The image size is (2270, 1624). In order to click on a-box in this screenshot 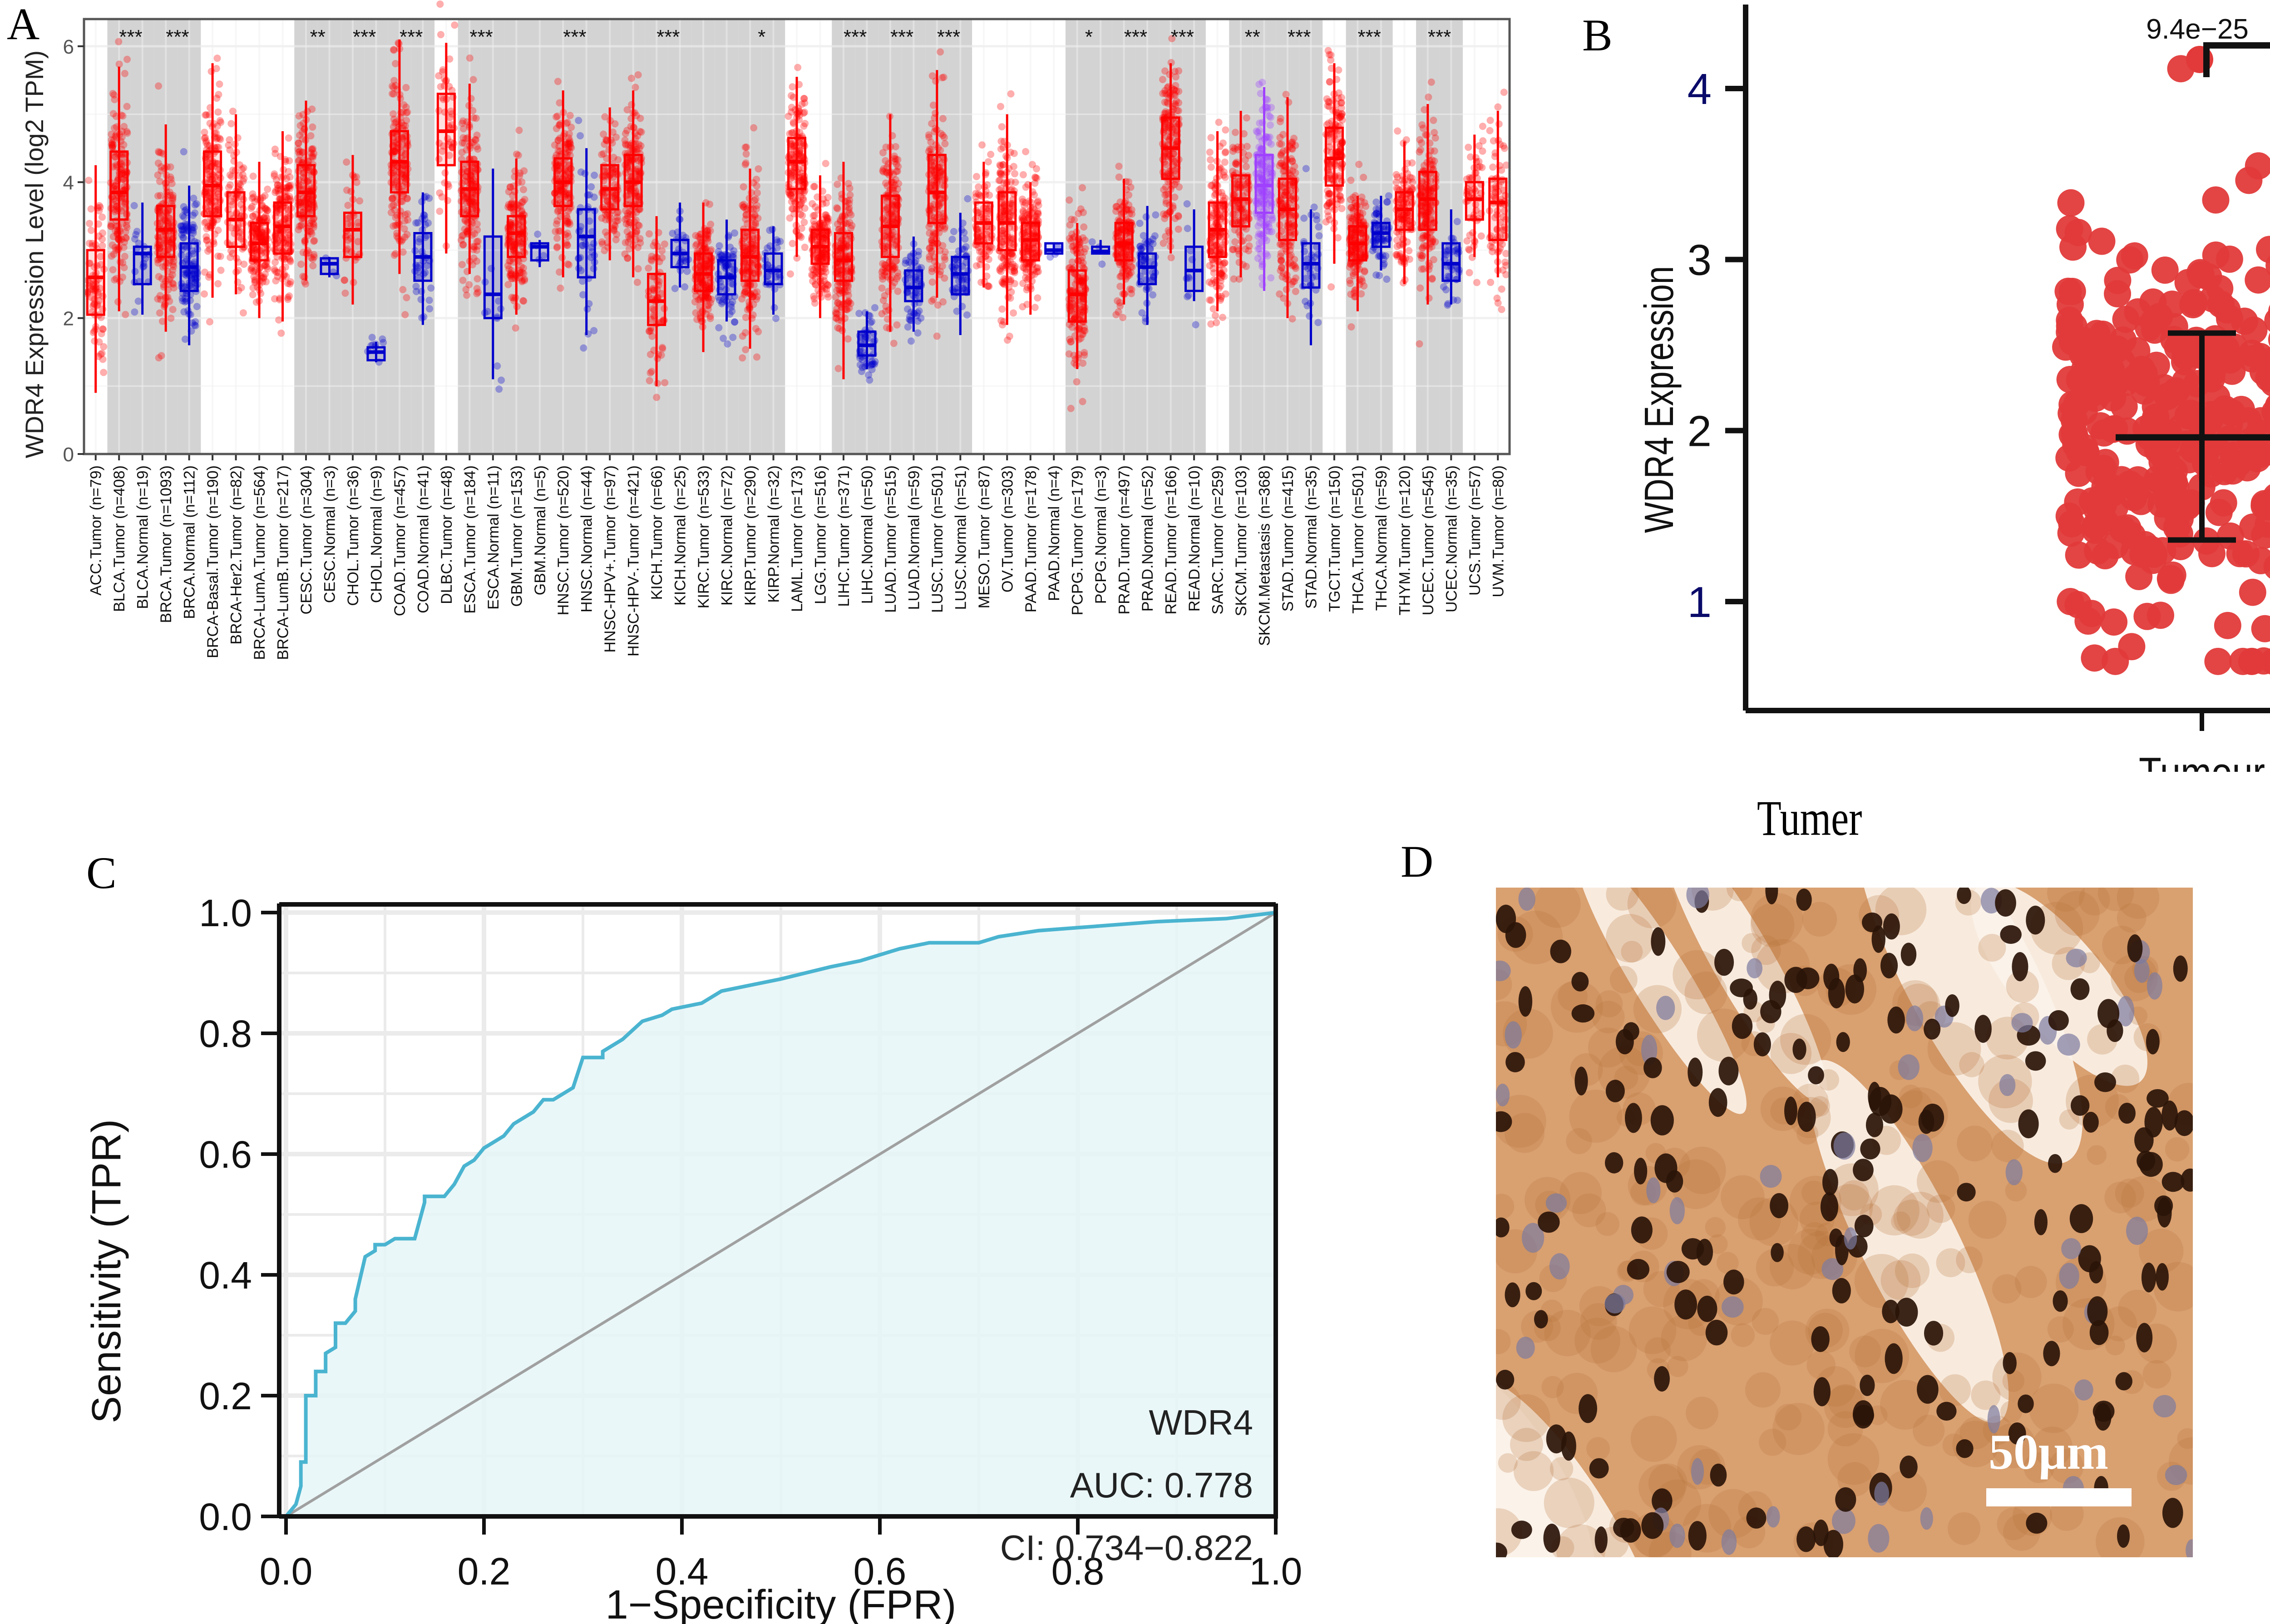, I will do `click(586, 243)`.